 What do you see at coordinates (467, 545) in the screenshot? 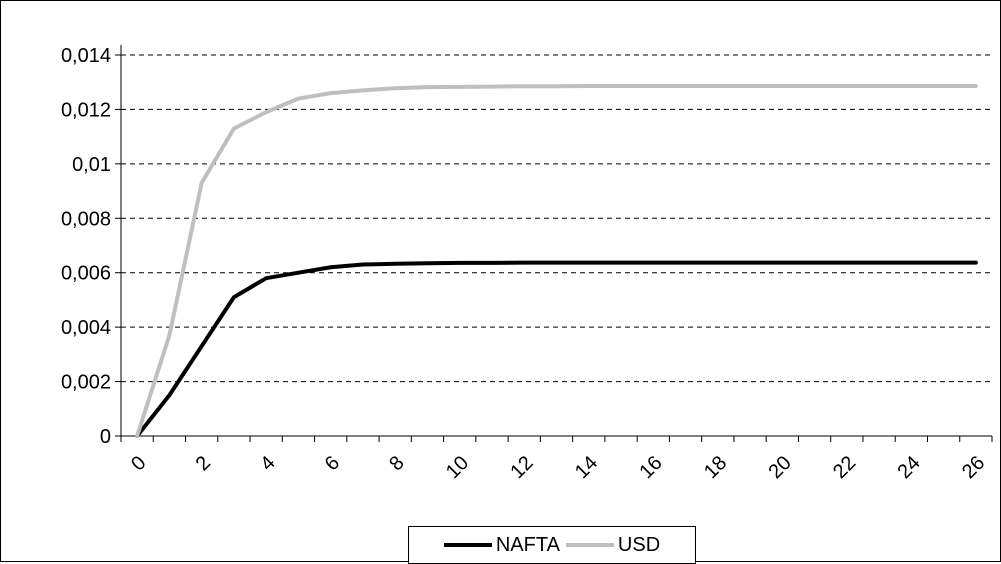
I see `legend-swatch-nafta` at bounding box center [467, 545].